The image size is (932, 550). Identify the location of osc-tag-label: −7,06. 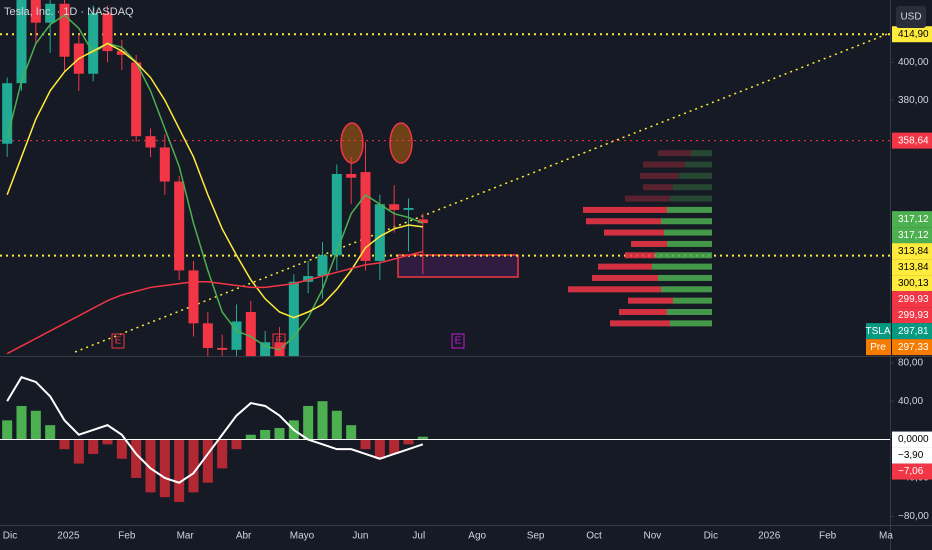
(911, 471).